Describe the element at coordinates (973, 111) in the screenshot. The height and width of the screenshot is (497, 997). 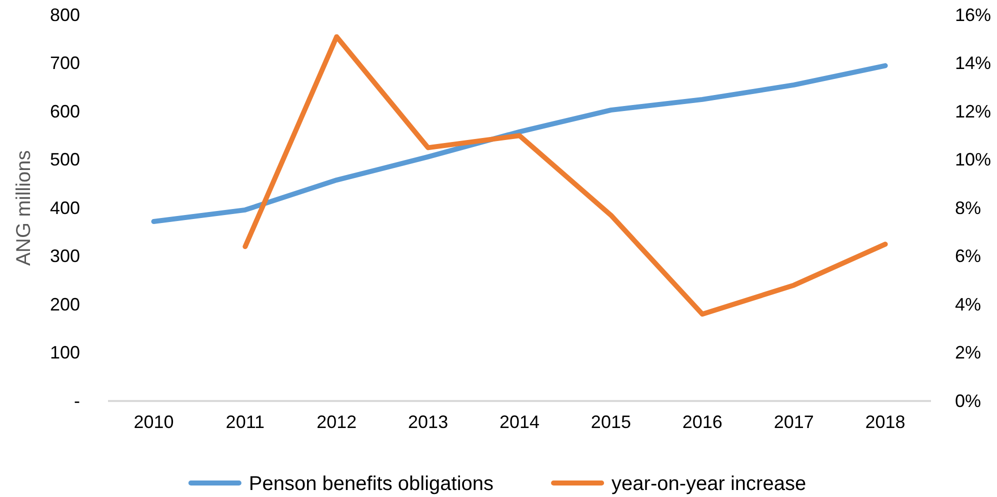
I see `y2-tick-label: 12%` at that location.